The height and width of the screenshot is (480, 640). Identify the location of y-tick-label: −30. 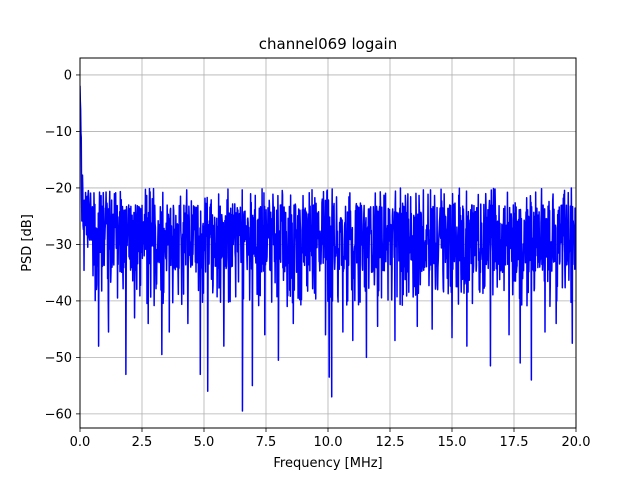
(58, 245).